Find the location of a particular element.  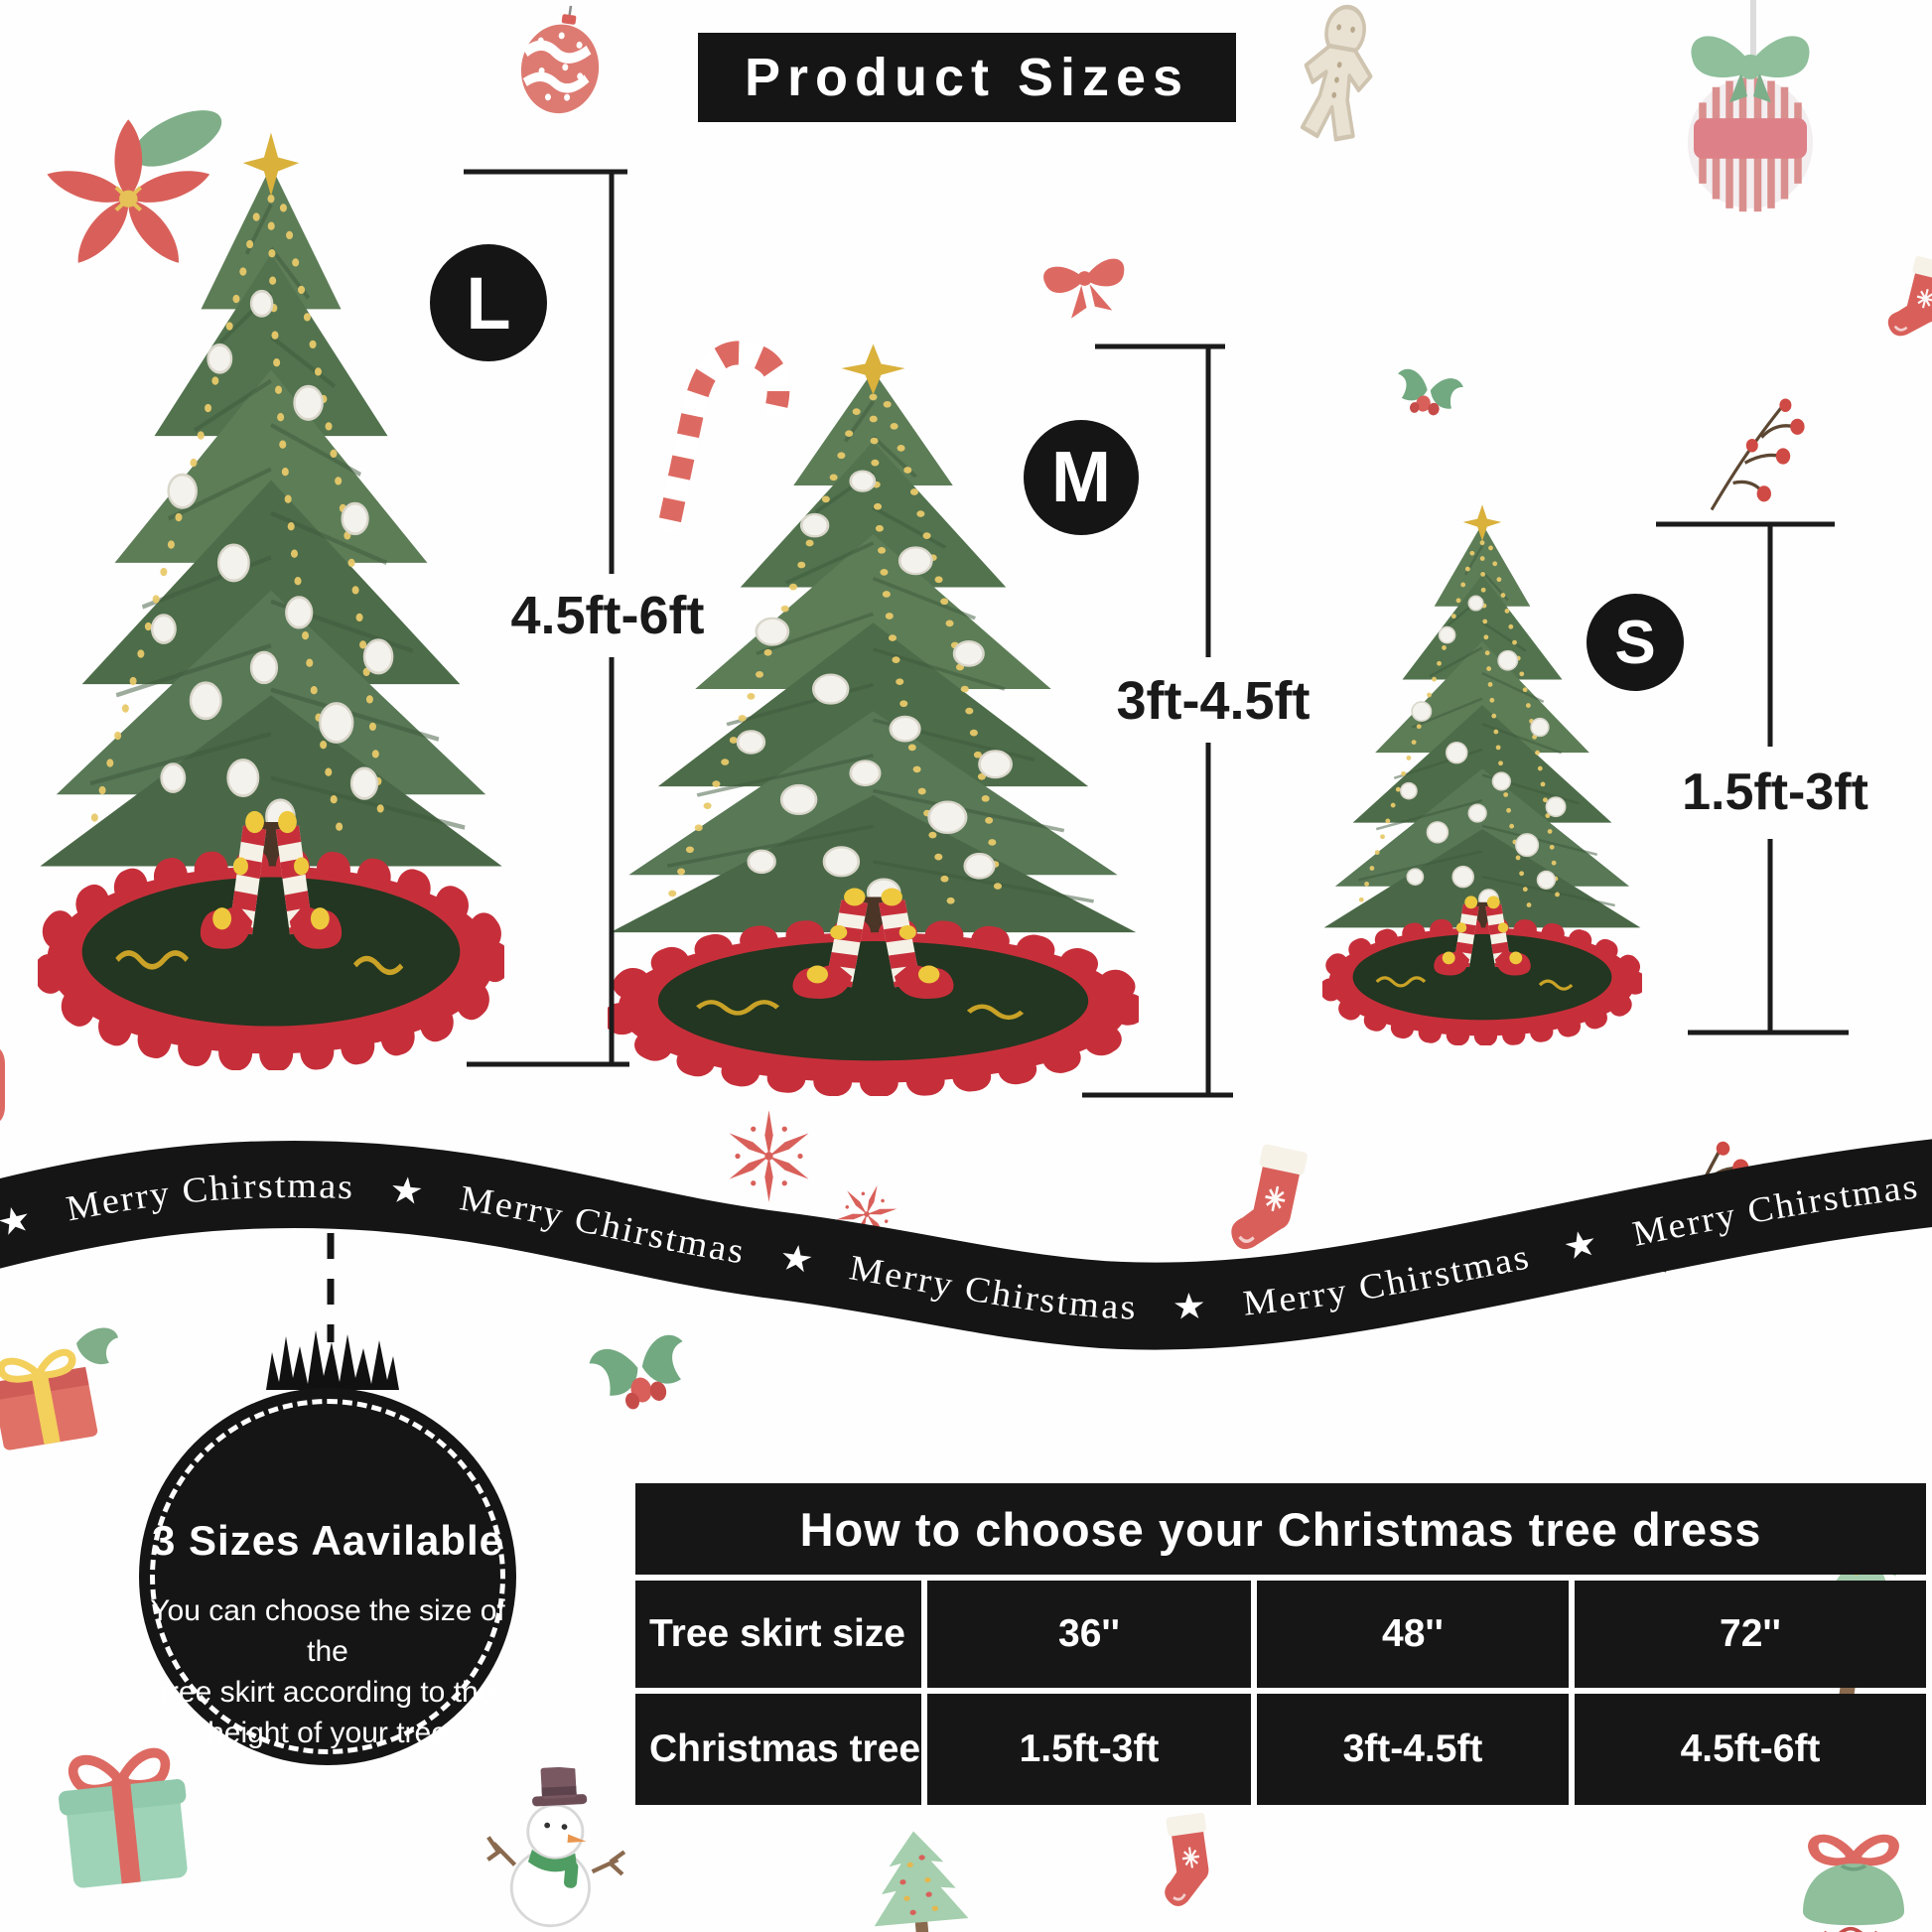

gift-red-icon is located at coordinates (59, 1388).